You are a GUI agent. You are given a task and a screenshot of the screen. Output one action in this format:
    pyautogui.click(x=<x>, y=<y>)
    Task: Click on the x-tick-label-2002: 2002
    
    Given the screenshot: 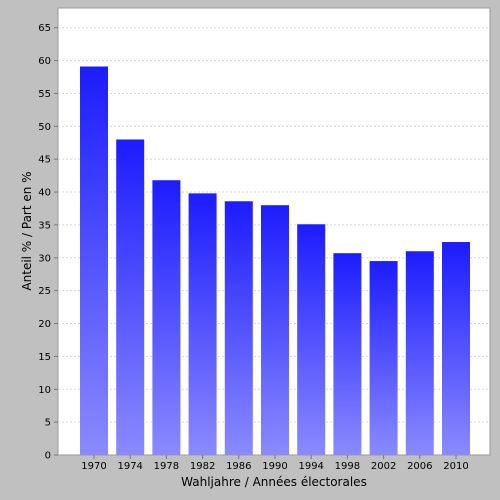 What is the action you would take?
    pyautogui.click(x=383, y=466)
    